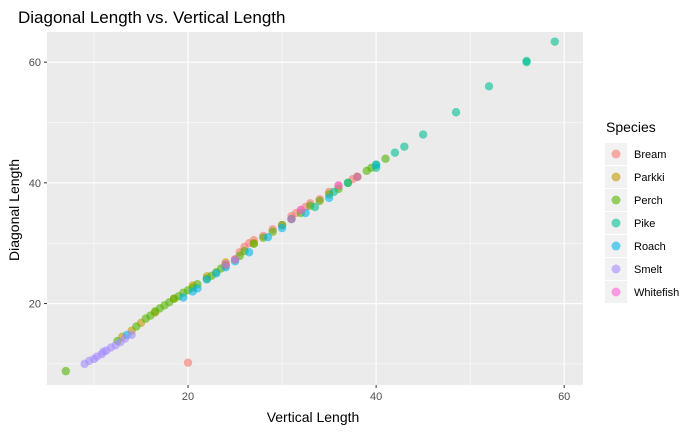  Describe the element at coordinates (35, 63) in the screenshot. I see `y-tick-label: 60` at that location.